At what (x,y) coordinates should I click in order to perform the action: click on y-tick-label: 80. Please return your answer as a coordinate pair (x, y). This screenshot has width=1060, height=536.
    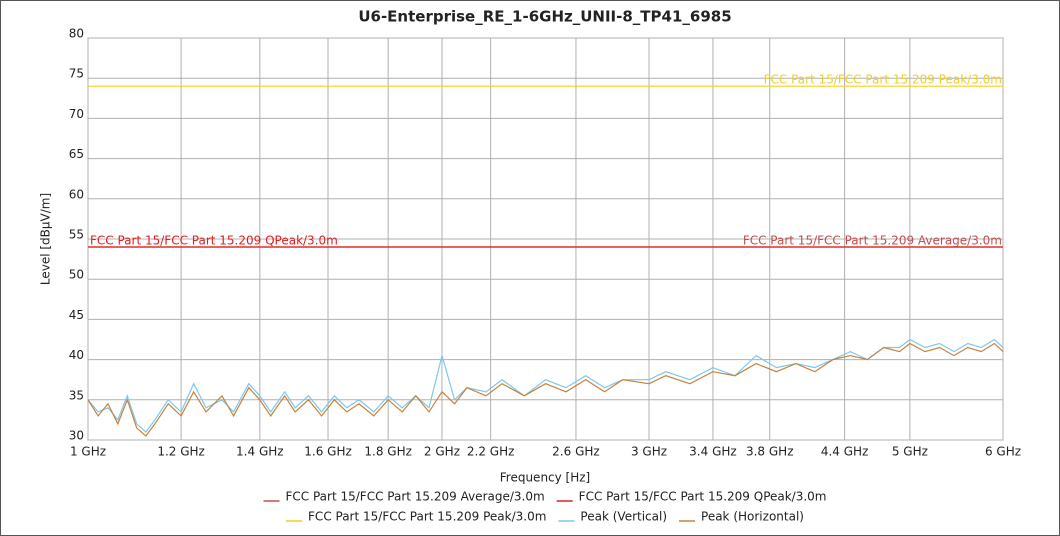
    Looking at the image, I should click on (76, 34).